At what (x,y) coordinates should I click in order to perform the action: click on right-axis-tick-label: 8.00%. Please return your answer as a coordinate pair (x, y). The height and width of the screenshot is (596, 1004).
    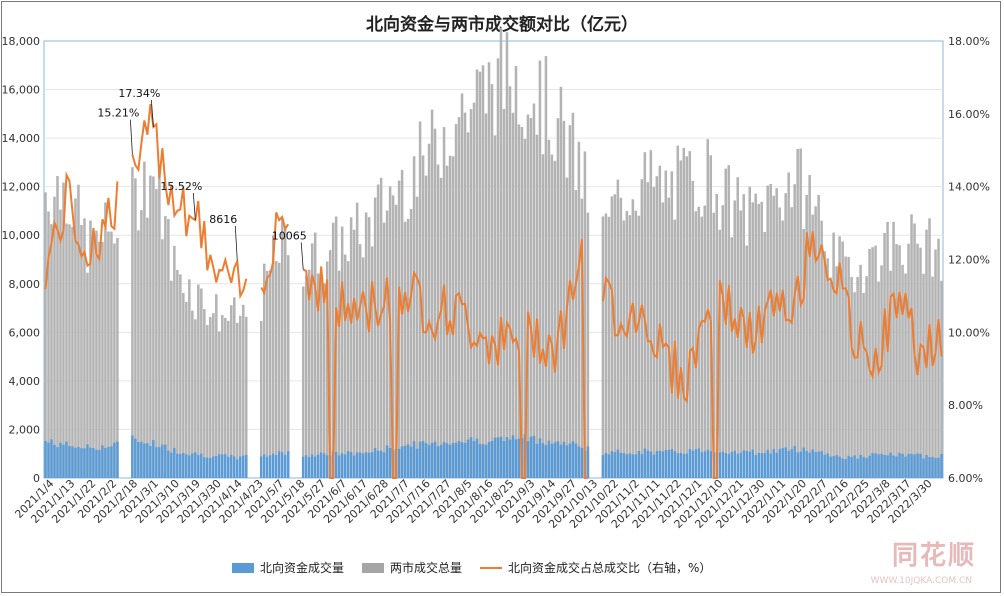
    Looking at the image, I should click on (965, 405).